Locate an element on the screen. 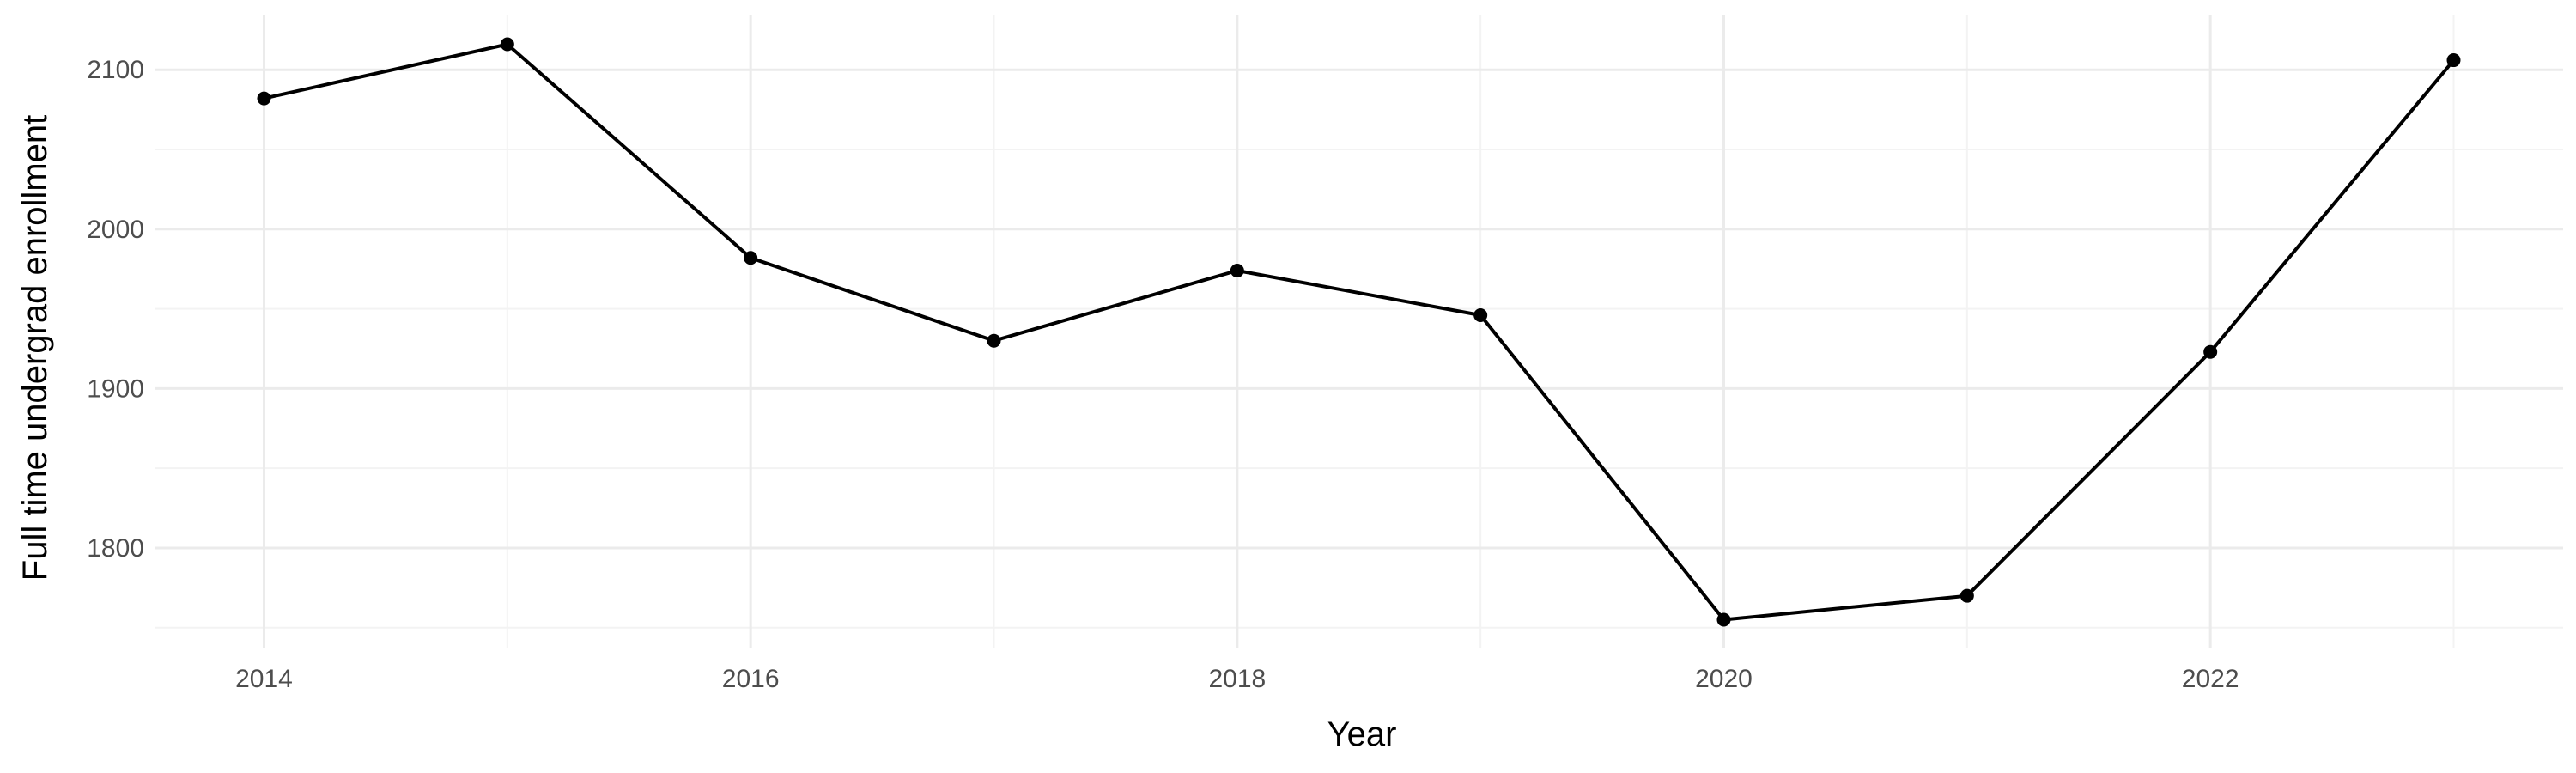 Image resolution: width=2576 pixels, height=773 pixels. x-tick-label: 2022 is located at coordinates (2210, 679).